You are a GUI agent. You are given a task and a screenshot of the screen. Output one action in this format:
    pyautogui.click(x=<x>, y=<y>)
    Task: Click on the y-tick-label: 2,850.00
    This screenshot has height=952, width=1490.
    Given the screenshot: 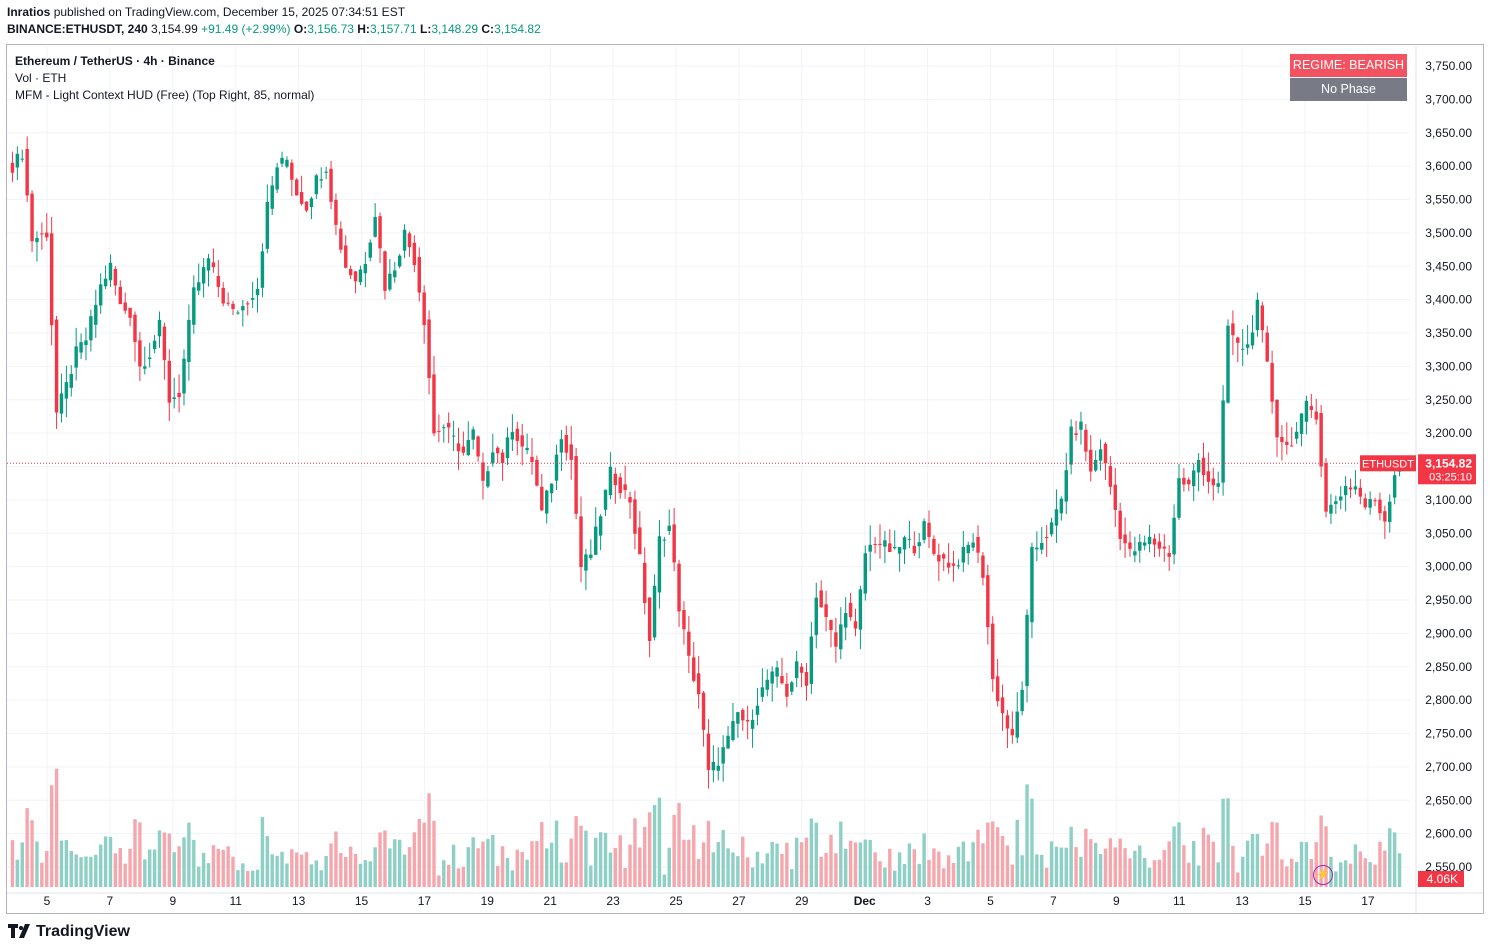 What is the action you would take?
    pyautogui.click(x=1448, y=667)
    